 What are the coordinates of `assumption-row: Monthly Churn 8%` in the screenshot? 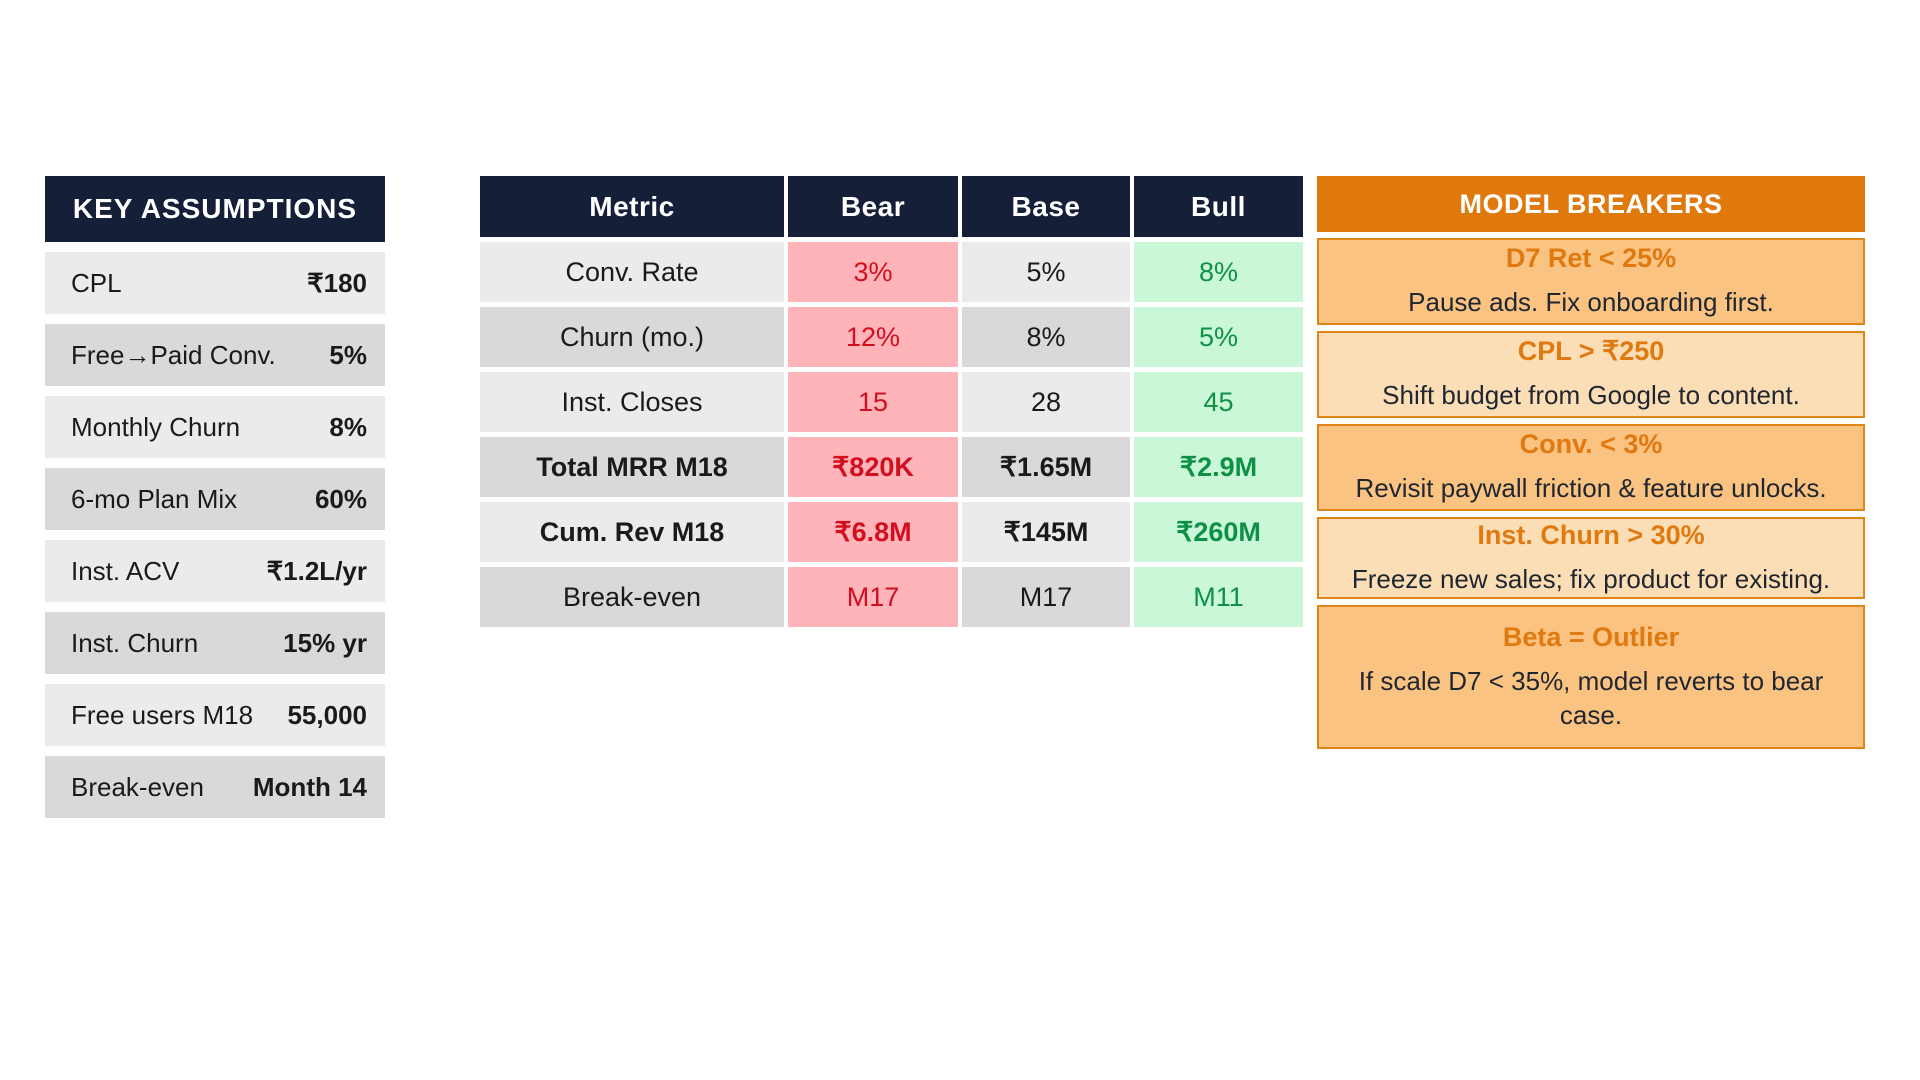 It's located at (215, 427).